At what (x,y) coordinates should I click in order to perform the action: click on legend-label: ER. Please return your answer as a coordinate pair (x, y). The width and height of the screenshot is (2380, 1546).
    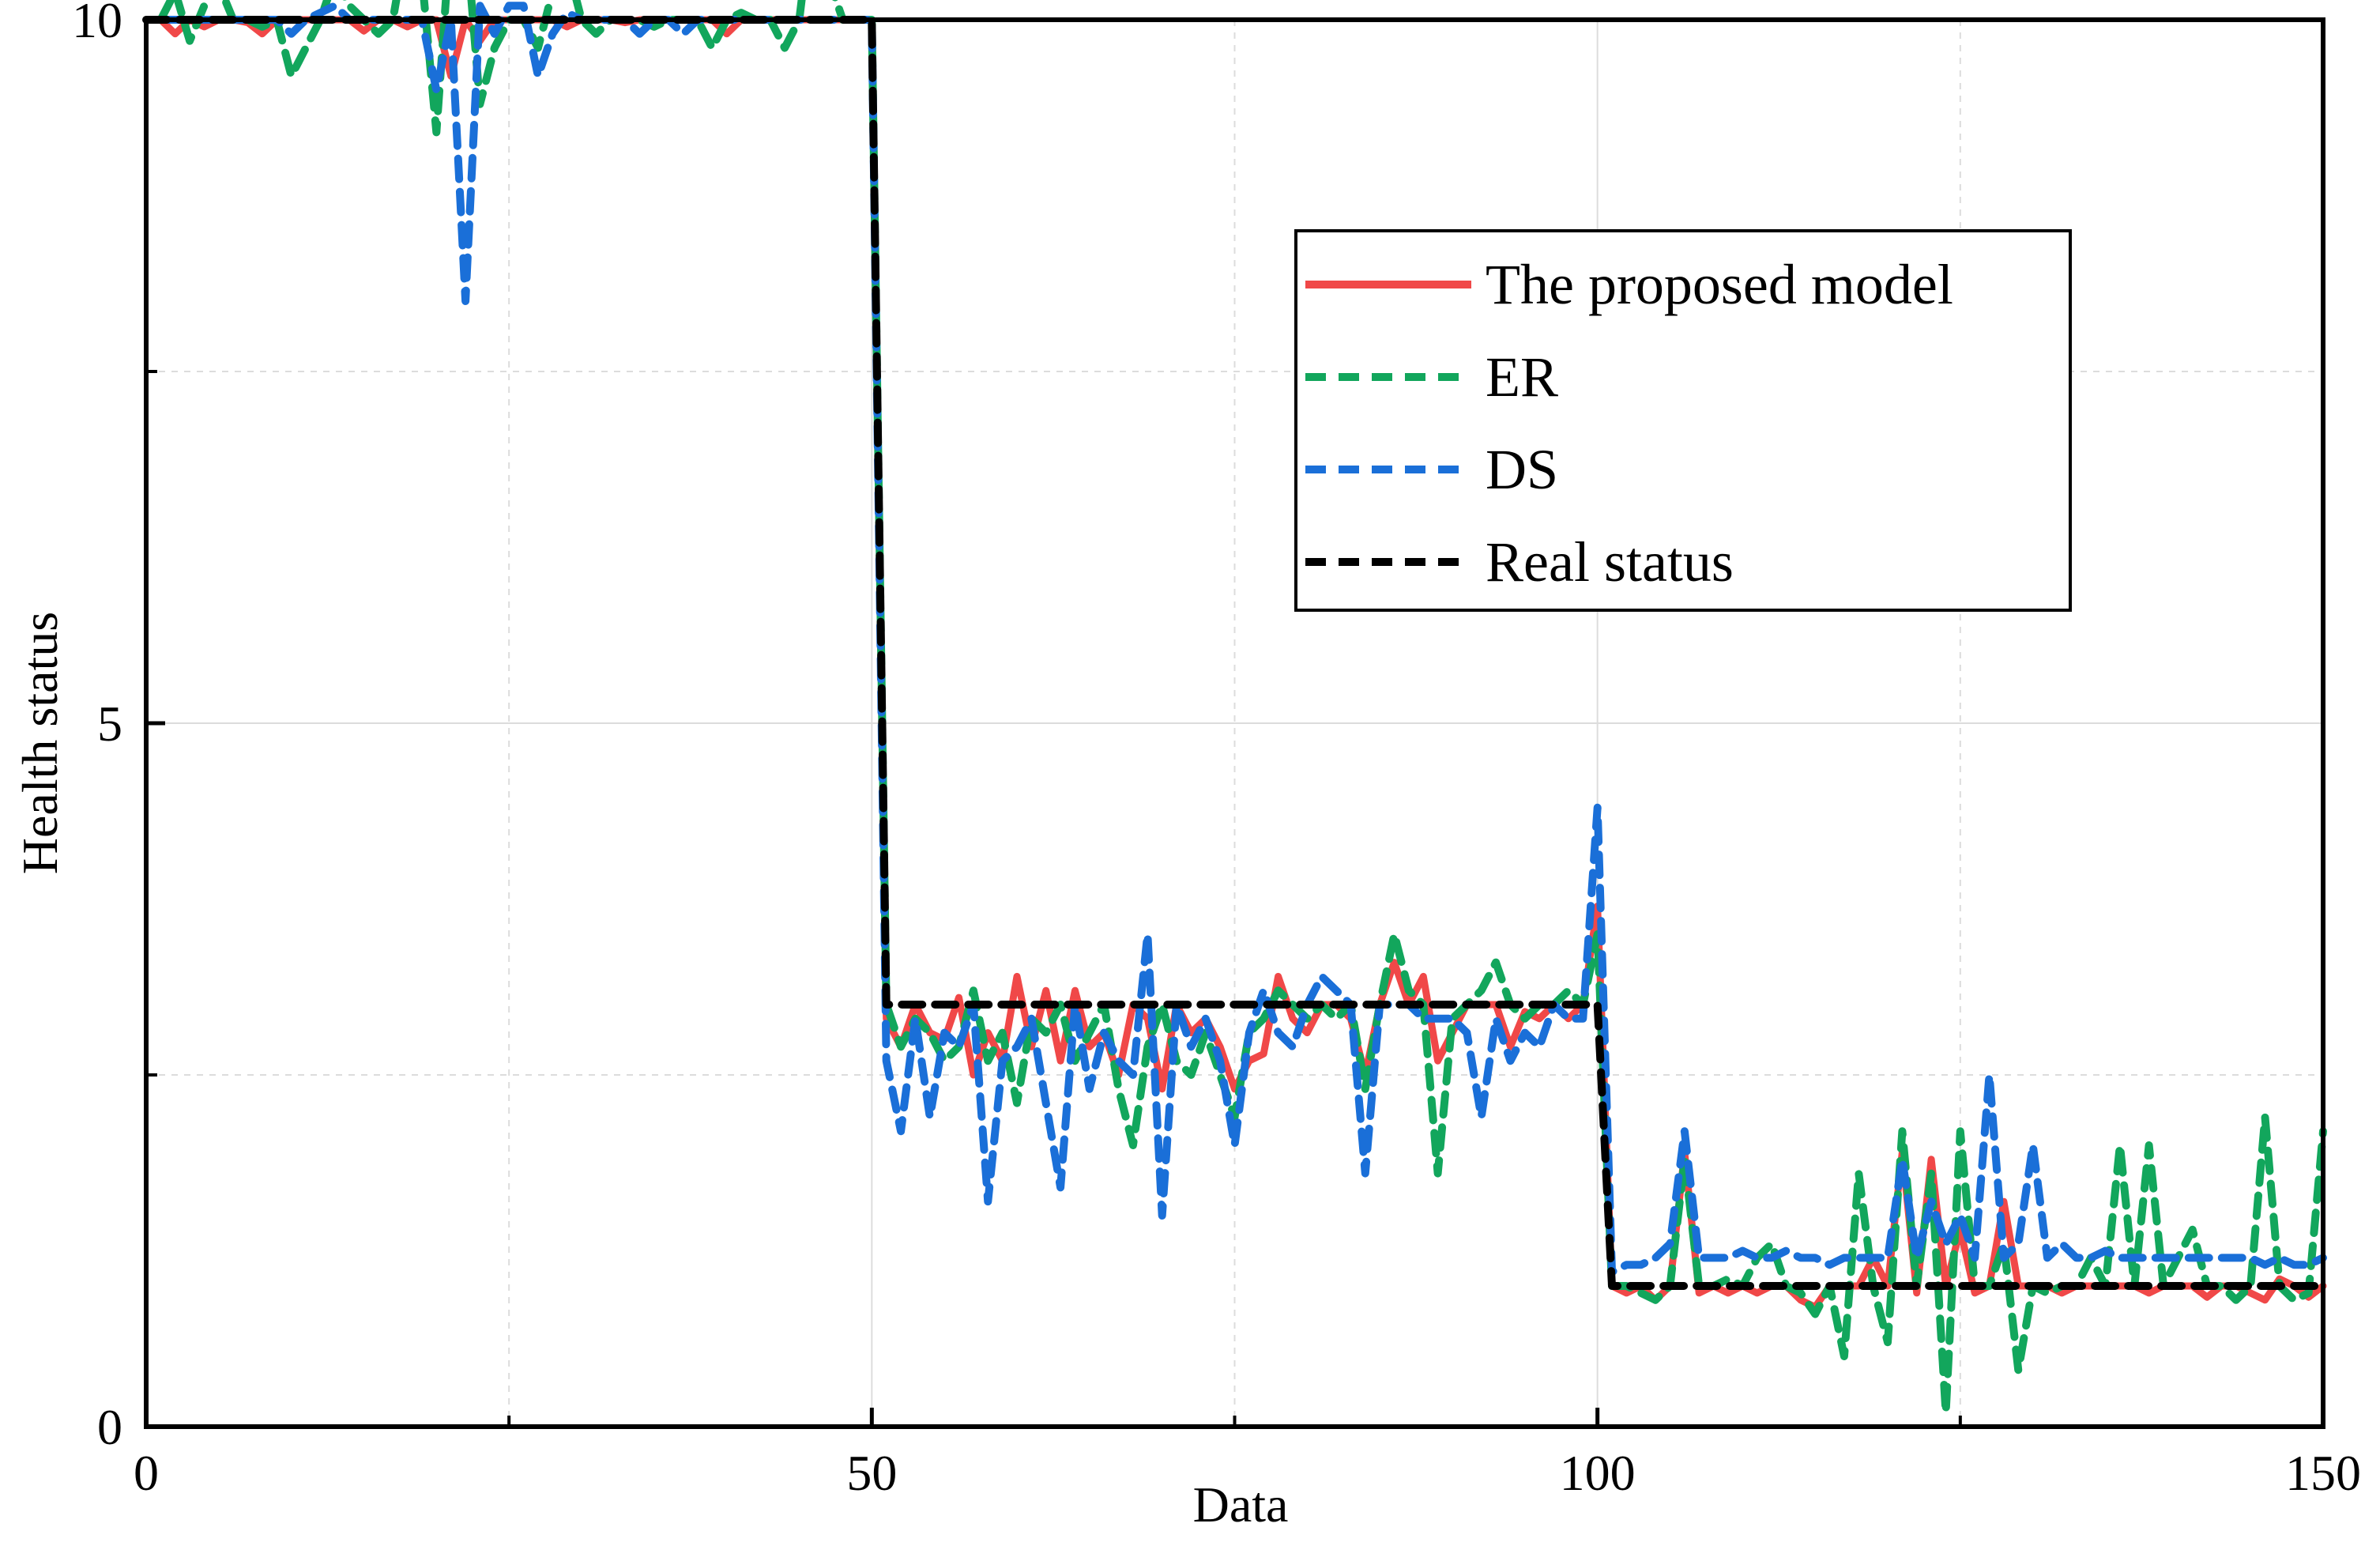
    Looking at the image, I should click on (1522, 377).